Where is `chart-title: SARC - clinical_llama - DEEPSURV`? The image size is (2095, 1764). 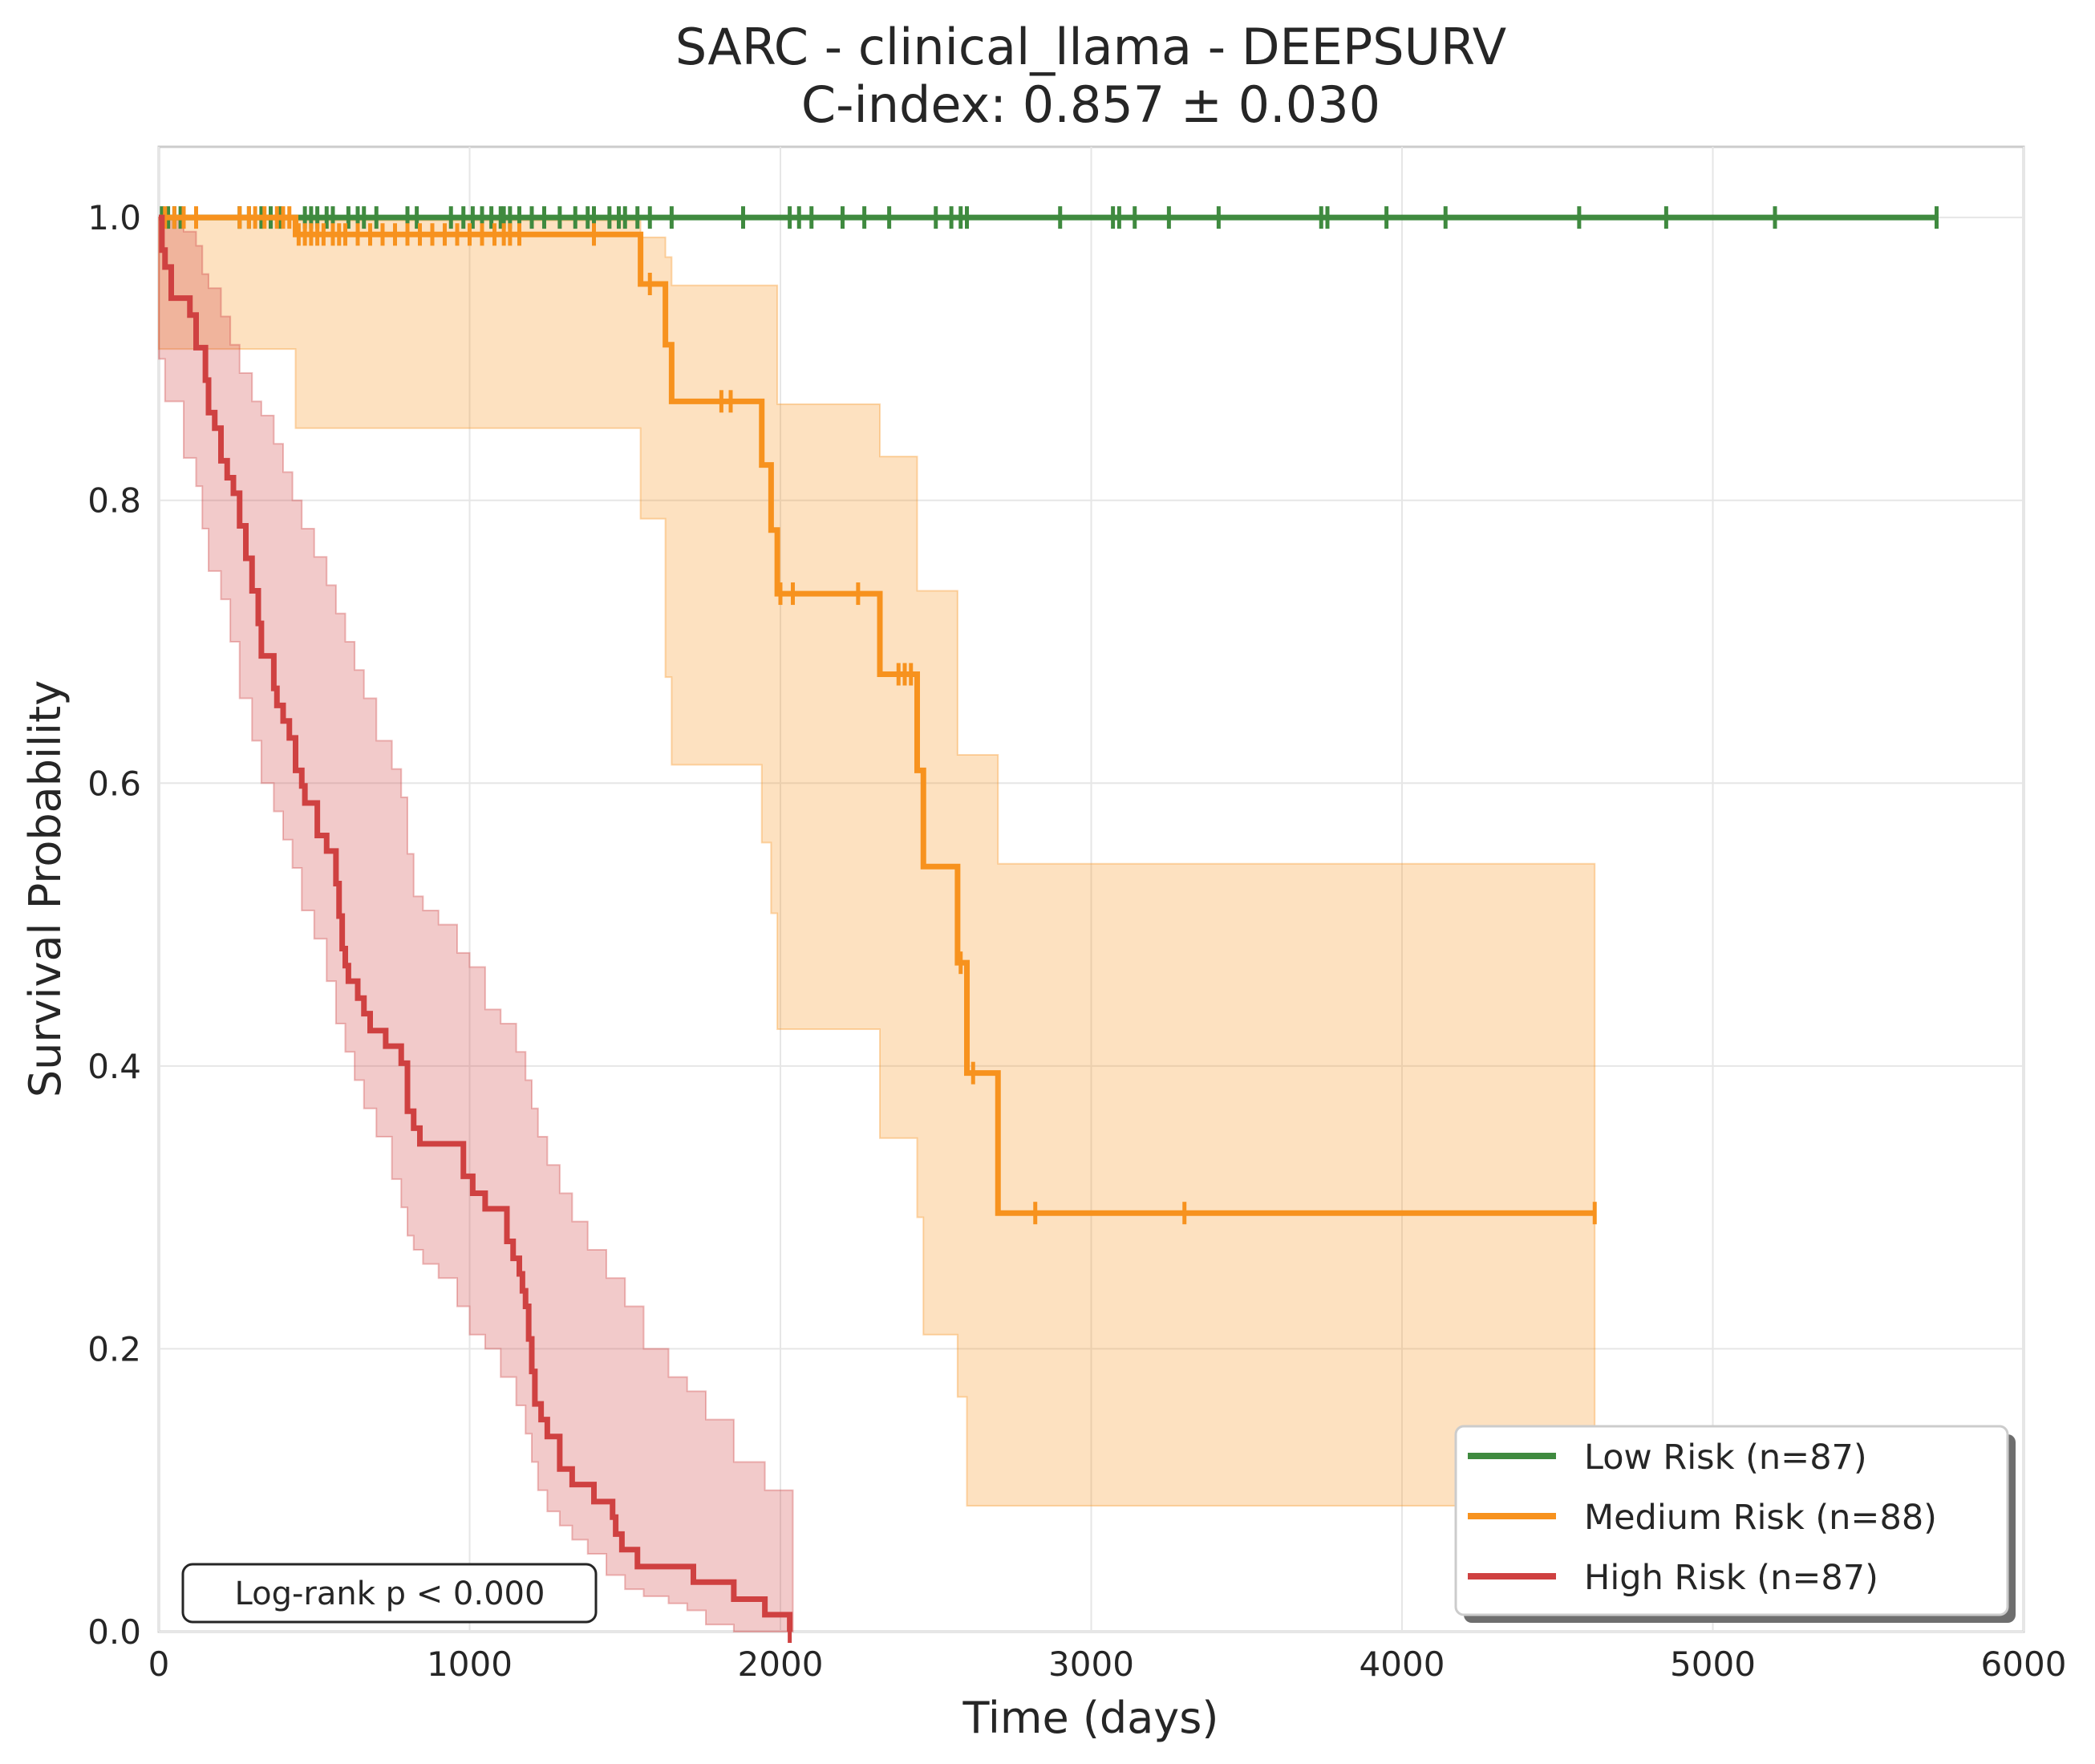
chart-title: SARC - clinical_llama - DEEPSURV is located at coordinates (1091, 47).